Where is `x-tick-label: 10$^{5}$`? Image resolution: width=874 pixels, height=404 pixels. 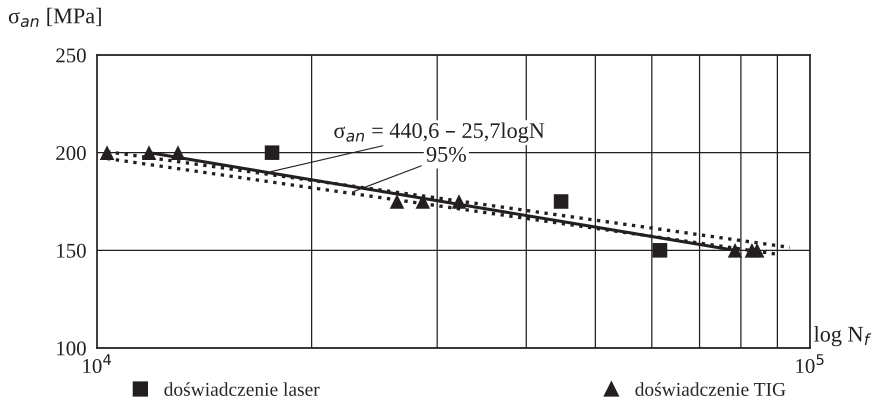
x-tick-label: 10$^{5}$ is located at coordinates (810, 363).